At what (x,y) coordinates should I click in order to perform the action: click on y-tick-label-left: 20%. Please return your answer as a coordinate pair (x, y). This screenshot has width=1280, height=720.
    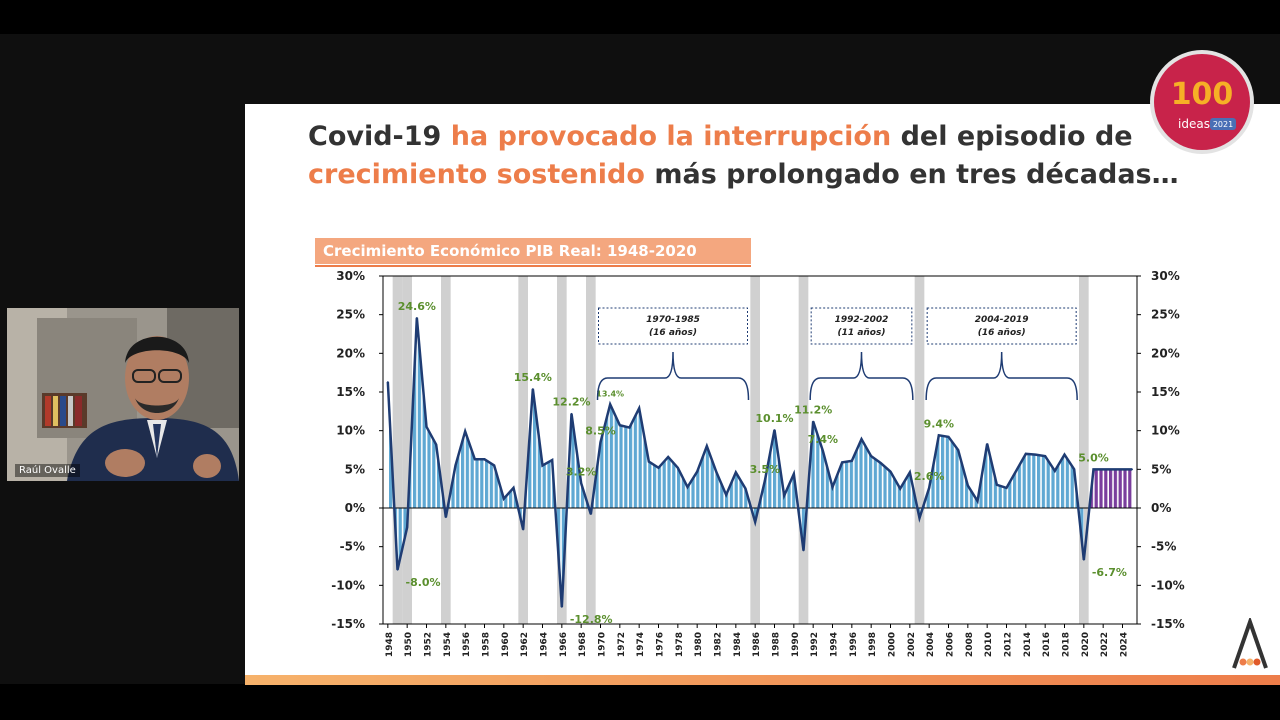
    Looking at the image, I should click on (350, 353).